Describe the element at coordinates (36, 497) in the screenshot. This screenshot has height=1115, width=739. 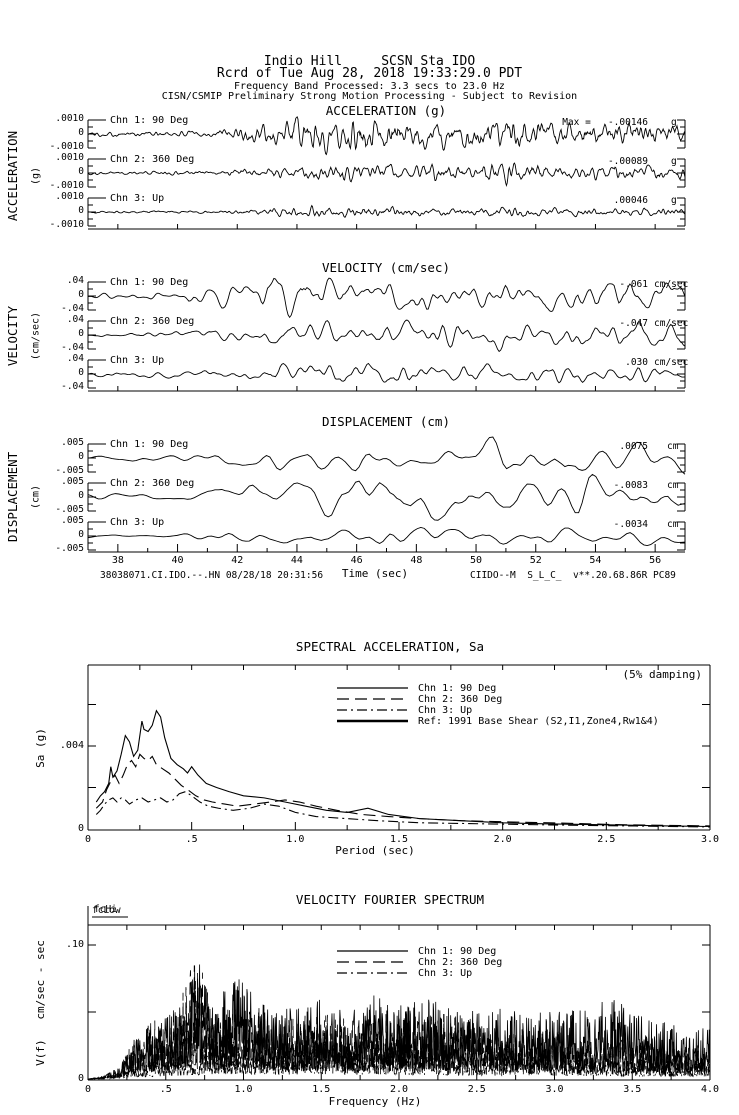
I see `displacement-axis-units: (cm)` at that location.